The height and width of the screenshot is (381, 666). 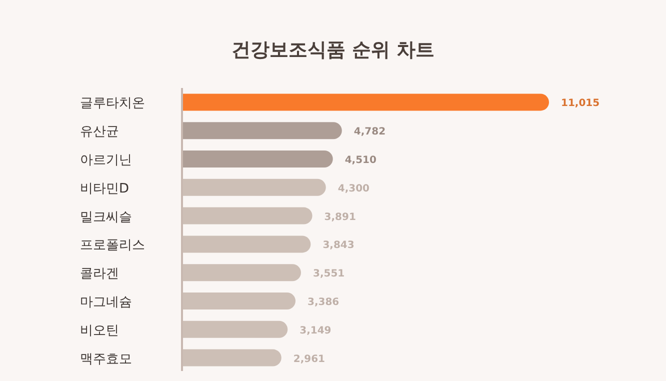 I want to click on data-label: 3,551, so click(x=328, y=274).